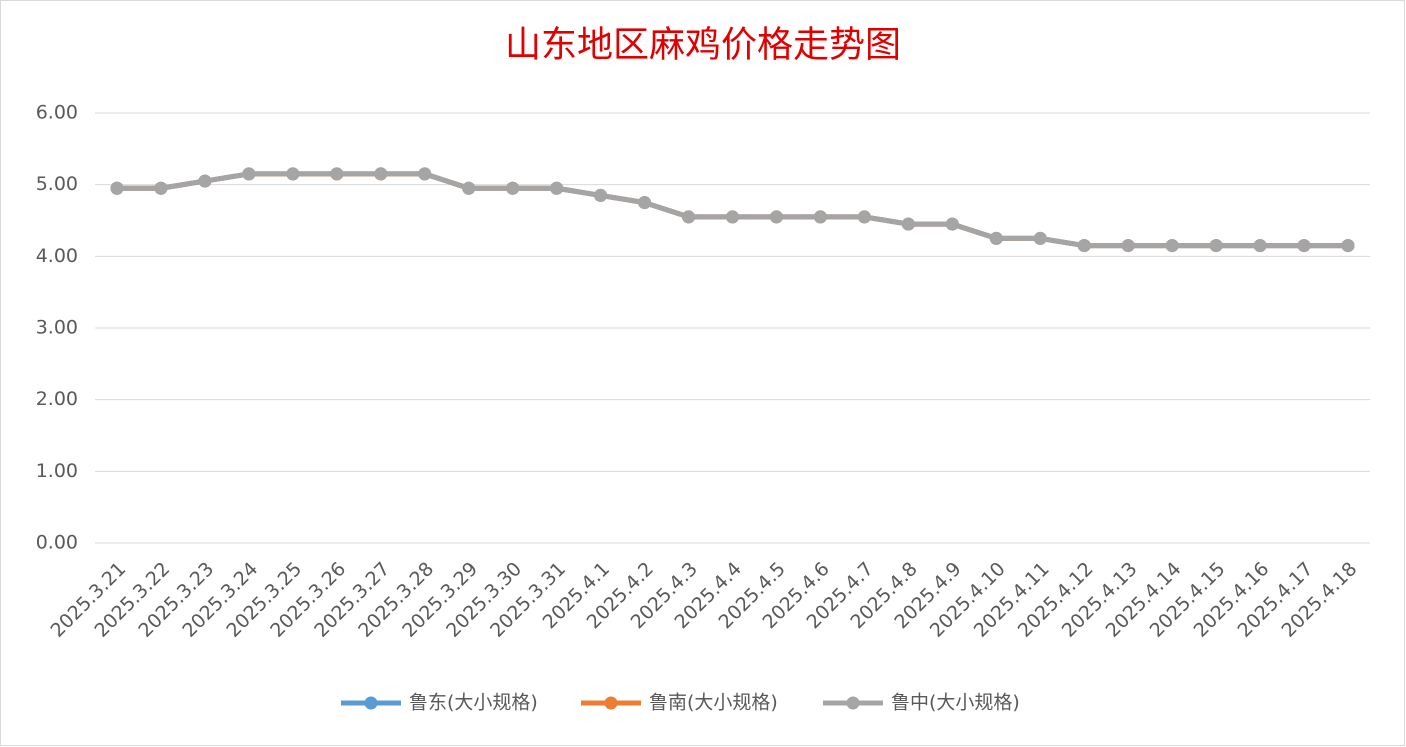 This screenshot has width=1406, height=747. What do you see at coordinates (713, 703) in the screenshot?
I see `legend-label: 鲁南(大小规格)` at bounding box center [713, 703].